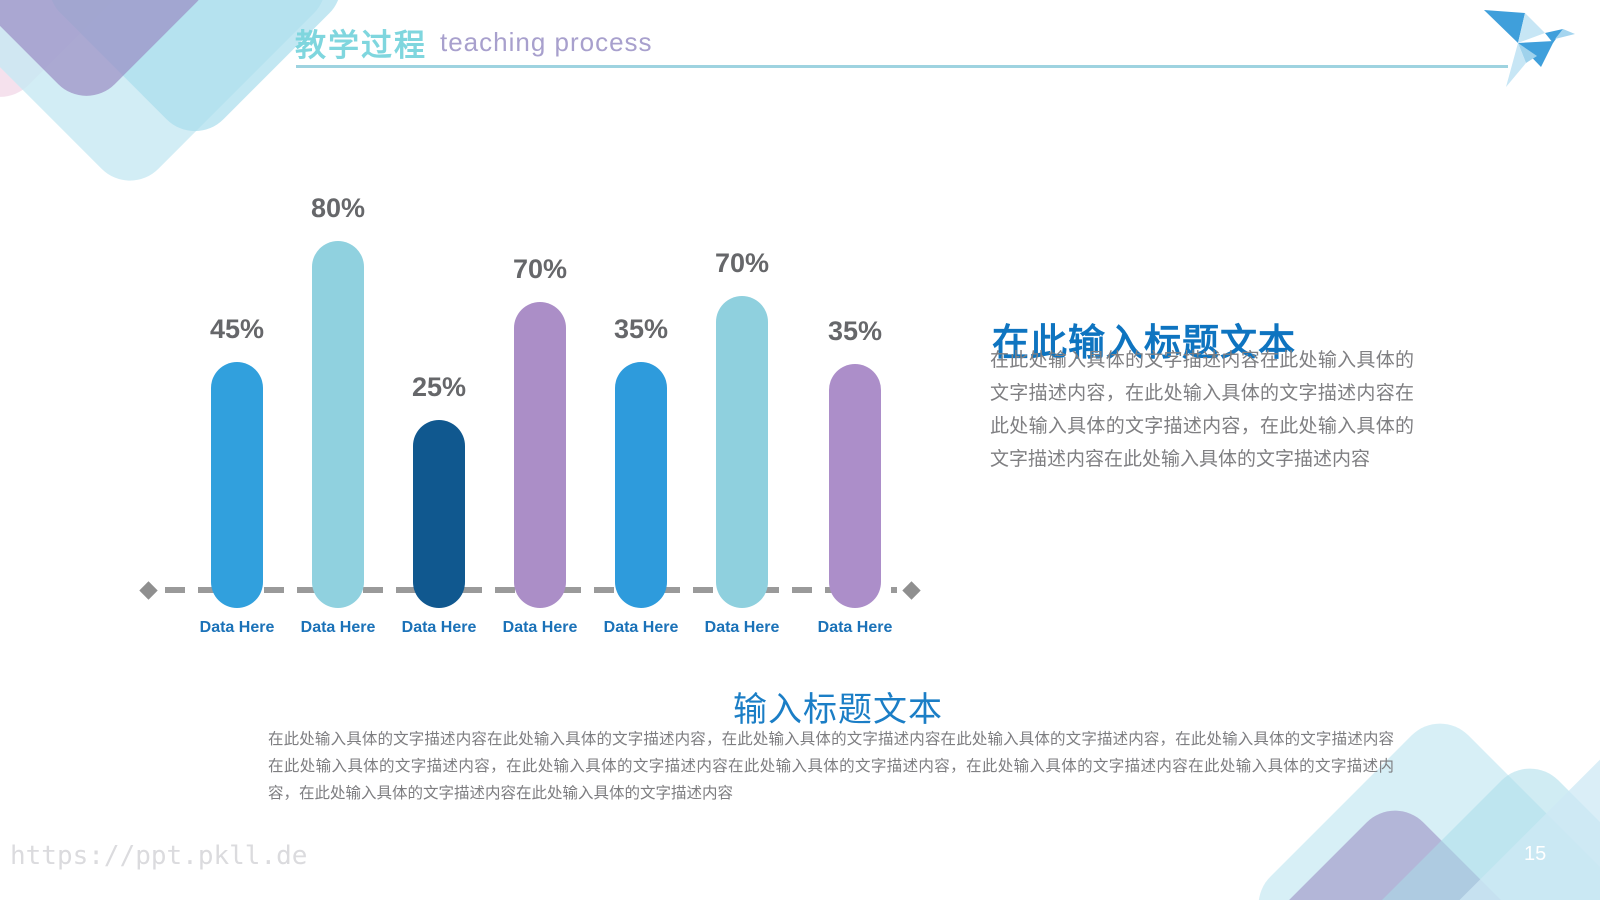 This screenshot has height=900, width=1600. What do you see at coordinates (159, 856) in the screenshot?
I see `watermark-url: https://ppt.pkll.de` at bounding box center [159, 856].